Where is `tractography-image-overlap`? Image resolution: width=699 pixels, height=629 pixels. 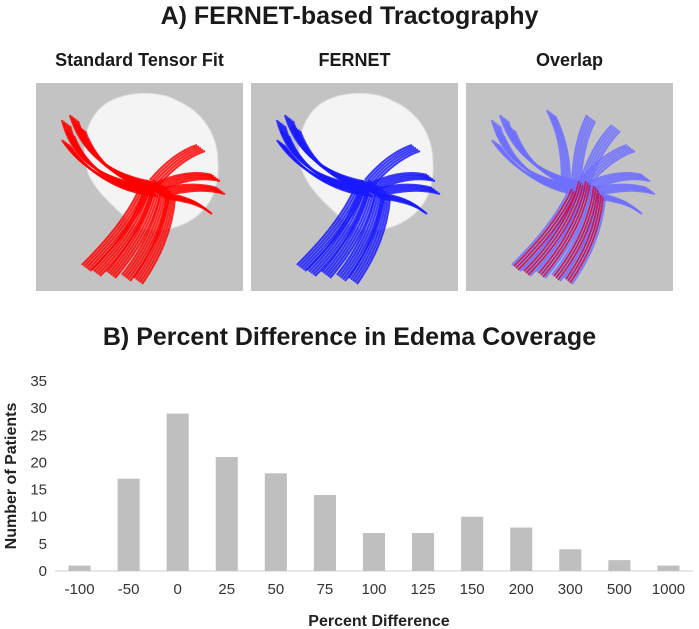 tractography-image-overlap is located at coordinates (573, 197).